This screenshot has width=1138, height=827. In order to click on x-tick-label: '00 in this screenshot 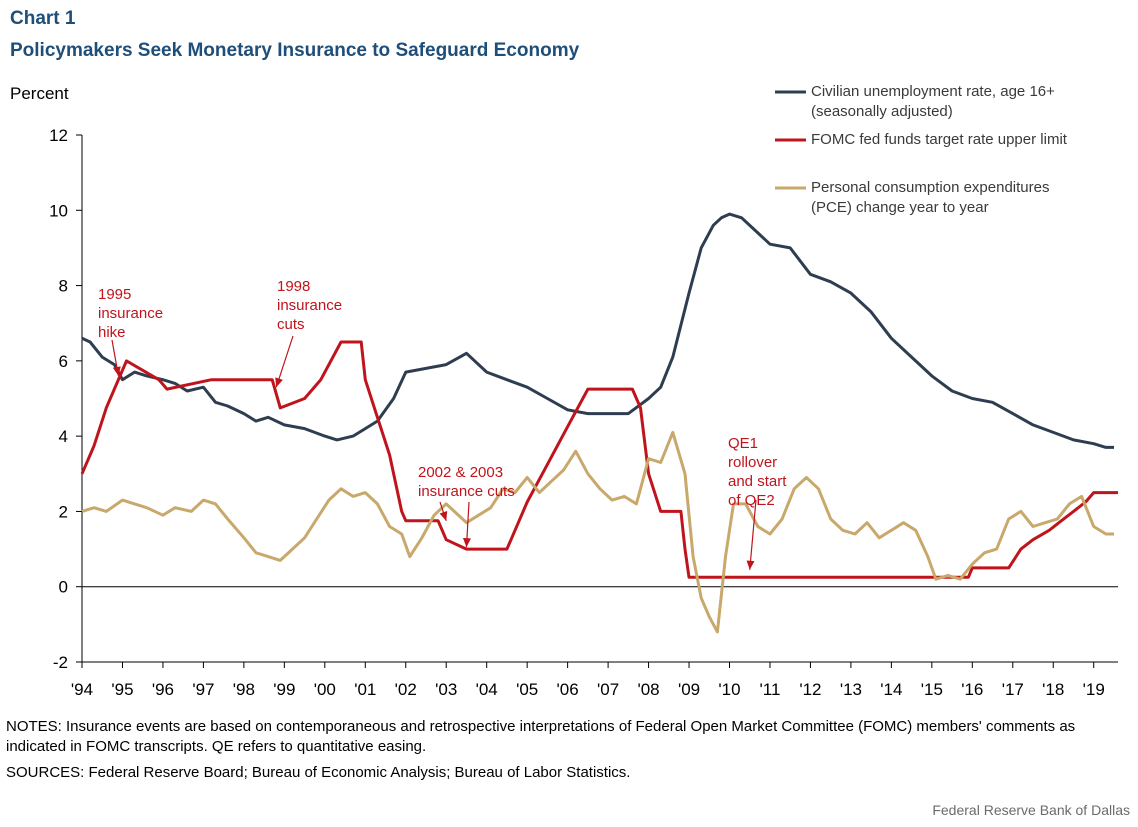, I will do `click(325, 689)`.